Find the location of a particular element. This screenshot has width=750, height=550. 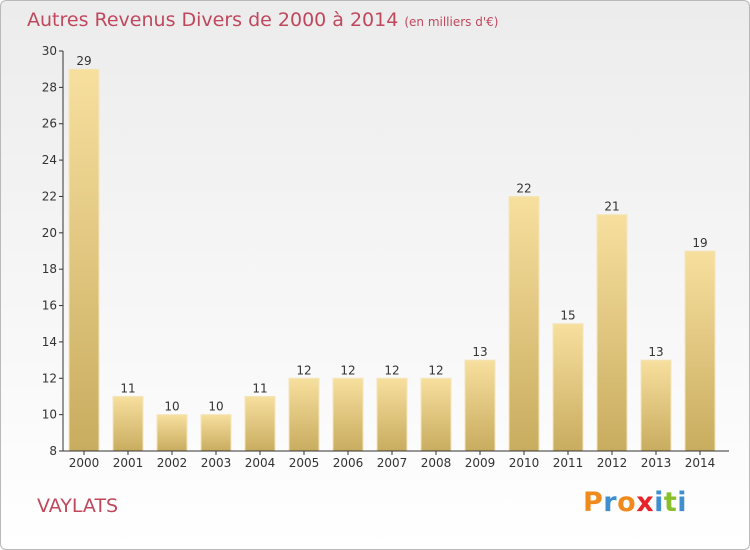

bar-2002 is located at coordinates (172, 433).